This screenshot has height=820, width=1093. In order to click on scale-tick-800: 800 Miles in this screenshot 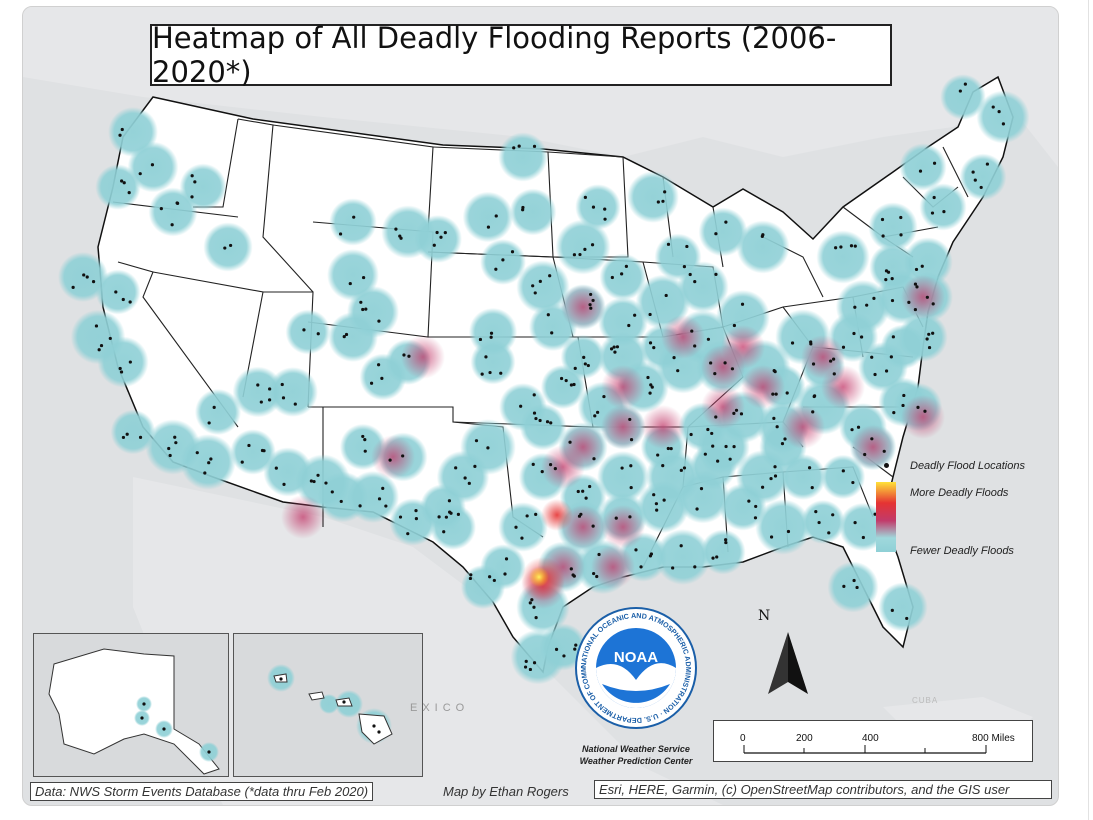, I will do `click(993, 738)`.